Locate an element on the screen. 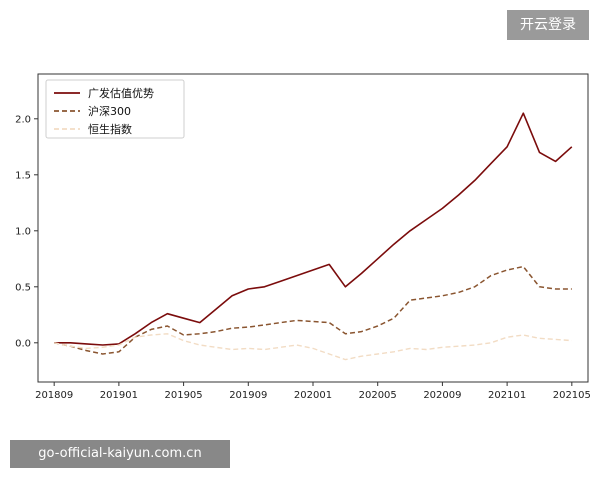 This screenshot has height=480, width=600. x-tick-label: 201905 is located at coordinates (183, 395).